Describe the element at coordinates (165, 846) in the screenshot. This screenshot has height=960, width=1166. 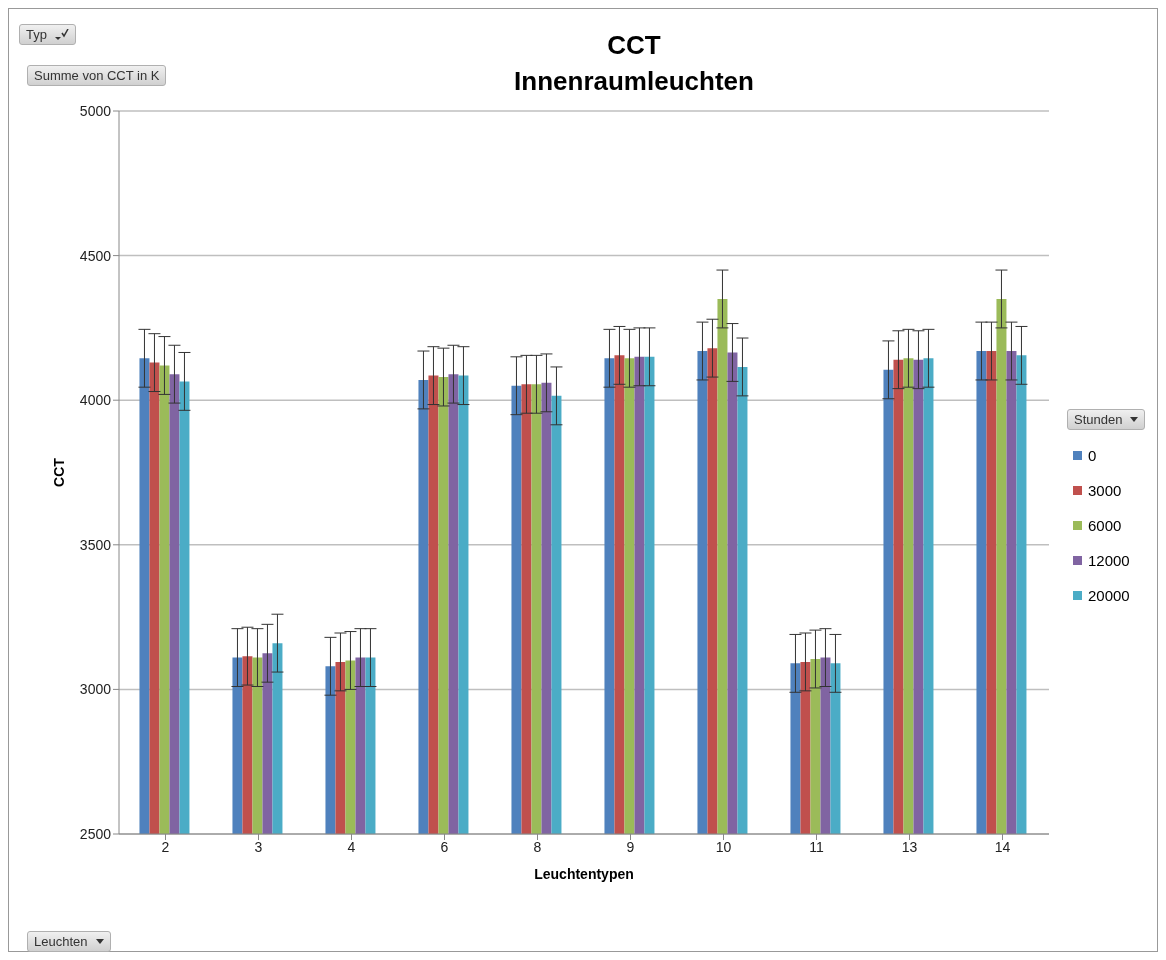
I see `x-tick-label: 2` at that location.